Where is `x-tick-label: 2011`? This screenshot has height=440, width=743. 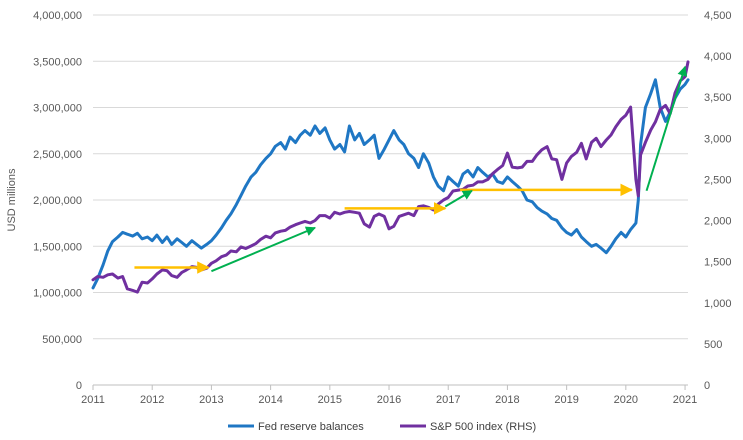 x-tick-label: 2011 is located at coordinates (93, 400).